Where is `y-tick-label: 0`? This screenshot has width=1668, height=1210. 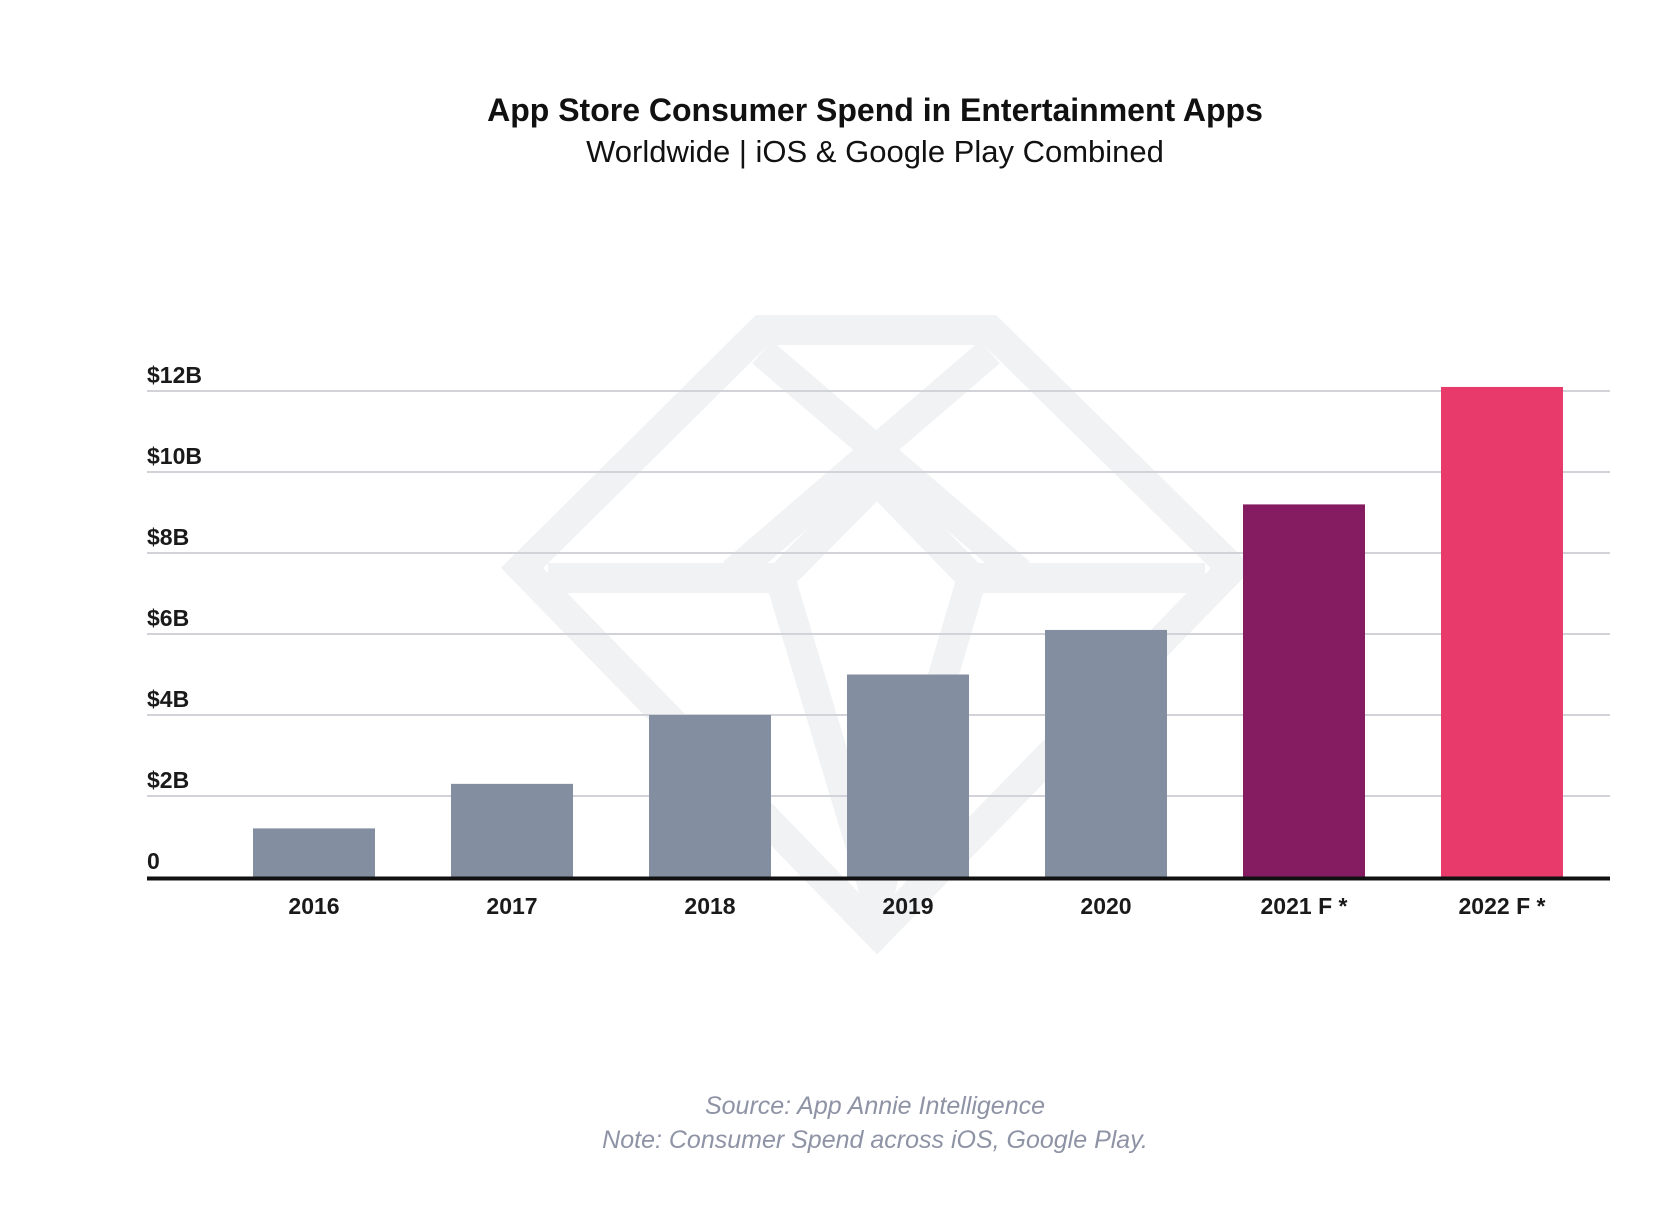
y-tick-label: 0 is located at coordinates (153, 861).